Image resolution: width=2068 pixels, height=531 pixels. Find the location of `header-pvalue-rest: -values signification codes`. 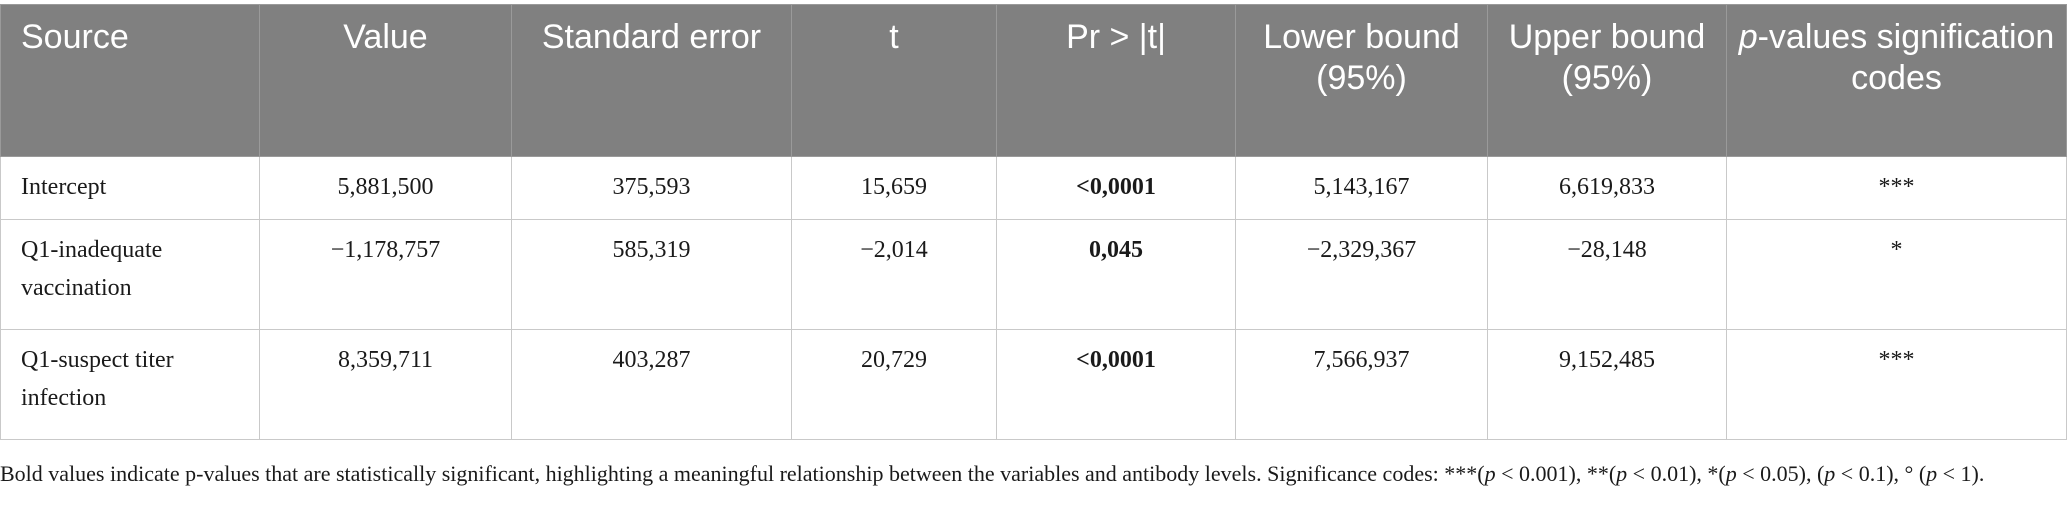

header-pvalue-rest: -values signification codes is located at coordinates (1906, 57).